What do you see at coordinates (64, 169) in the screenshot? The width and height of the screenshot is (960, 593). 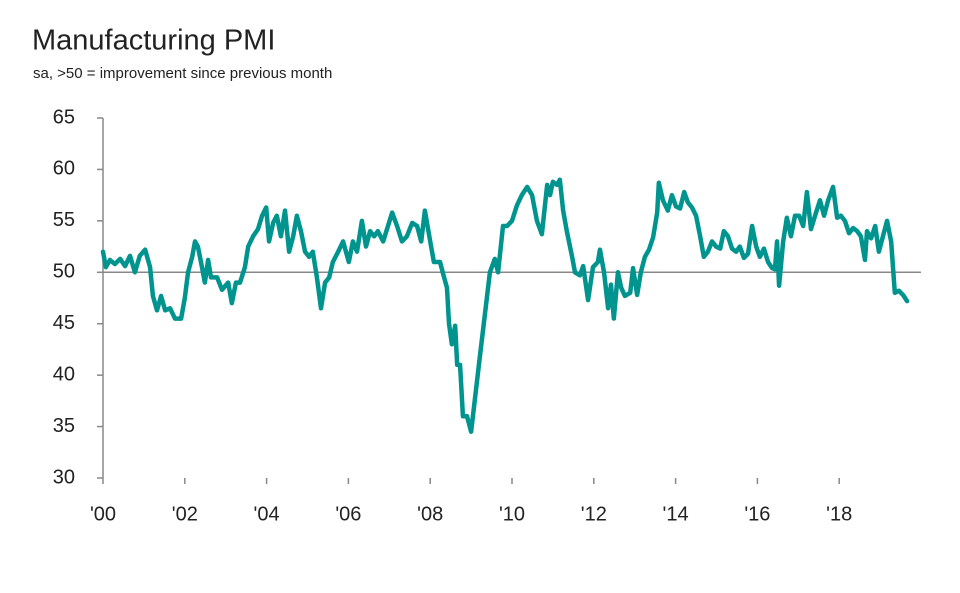 I see `y-tick-label: 60` at bounding box center [64, 169].